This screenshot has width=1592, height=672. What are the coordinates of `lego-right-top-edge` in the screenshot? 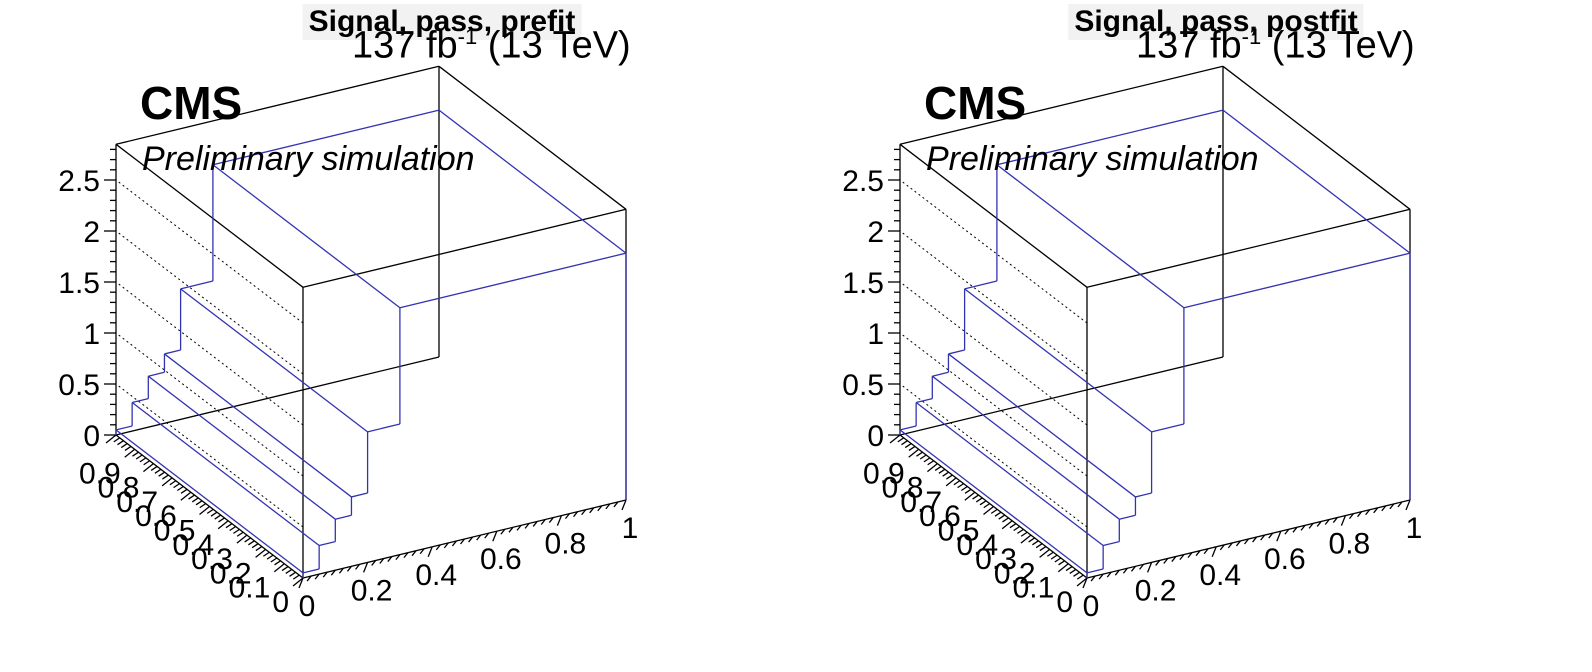 It's located at (1316, 181).